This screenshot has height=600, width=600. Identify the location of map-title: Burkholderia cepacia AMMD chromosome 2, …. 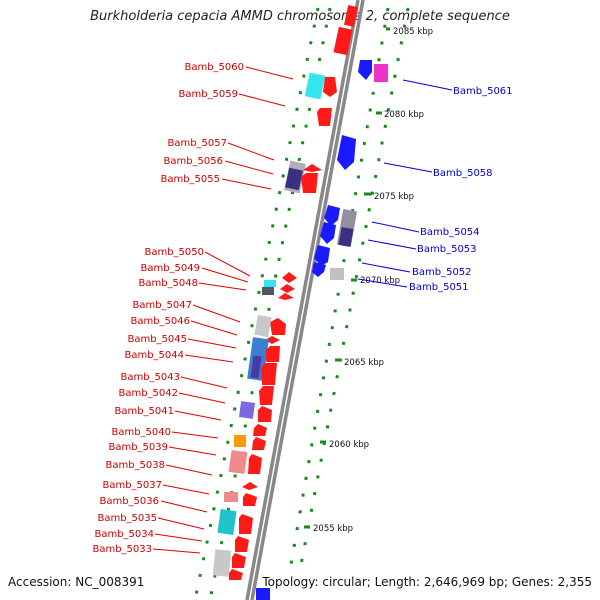
(300, 16).